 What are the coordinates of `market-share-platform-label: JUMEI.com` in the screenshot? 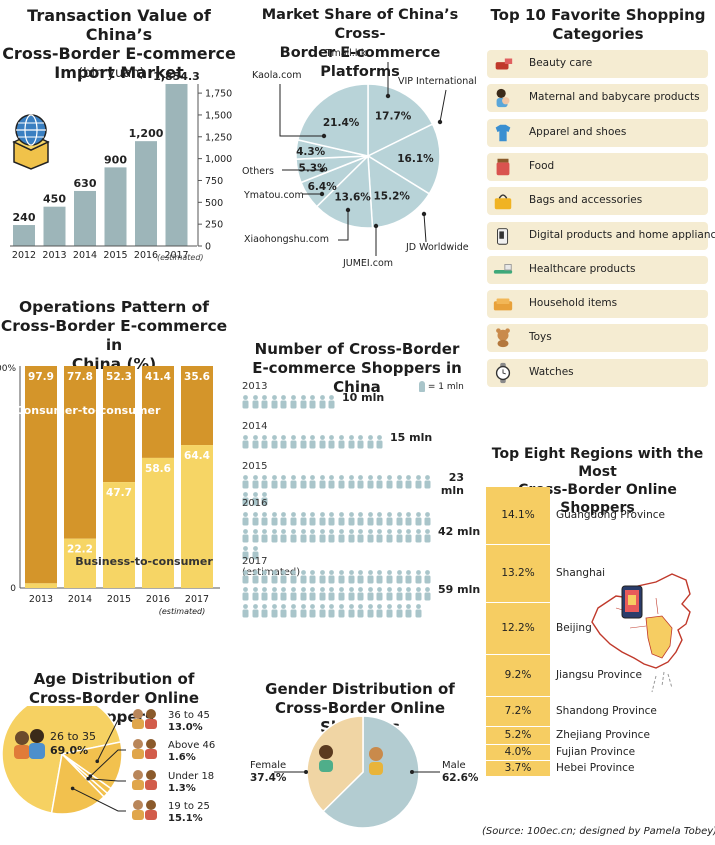 It's located at (367, 263).